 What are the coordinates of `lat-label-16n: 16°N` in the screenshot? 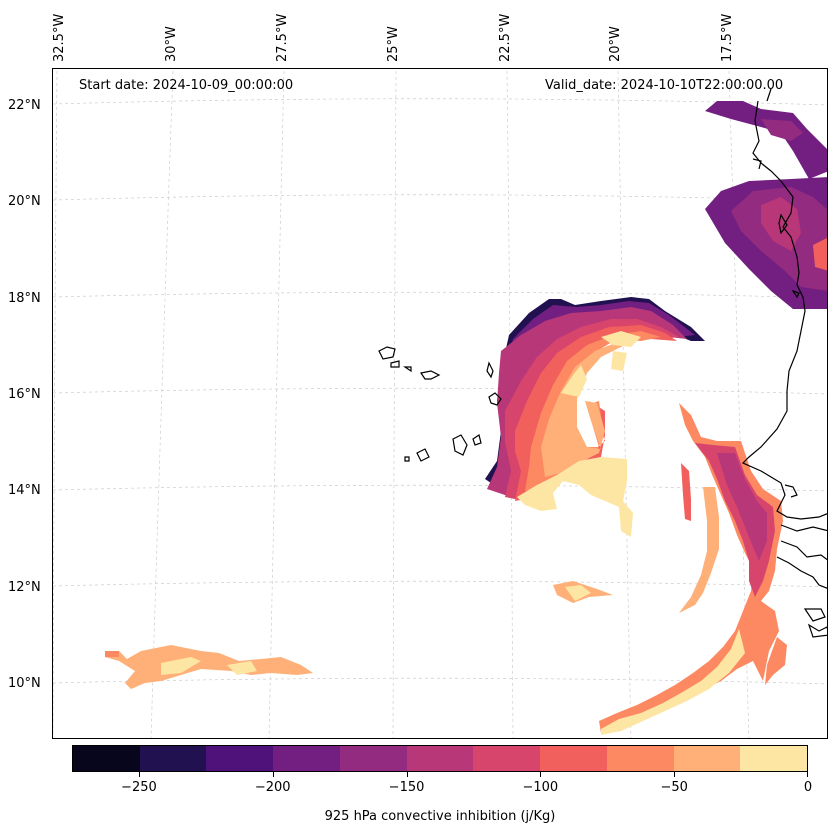 It's located at (24, 394).